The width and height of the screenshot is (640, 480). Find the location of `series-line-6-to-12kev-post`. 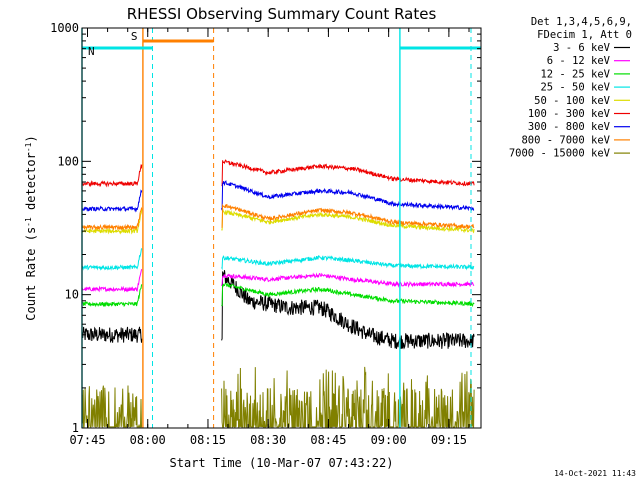

series-line-6-to-12kev-post is located at coordinates (348, 280).